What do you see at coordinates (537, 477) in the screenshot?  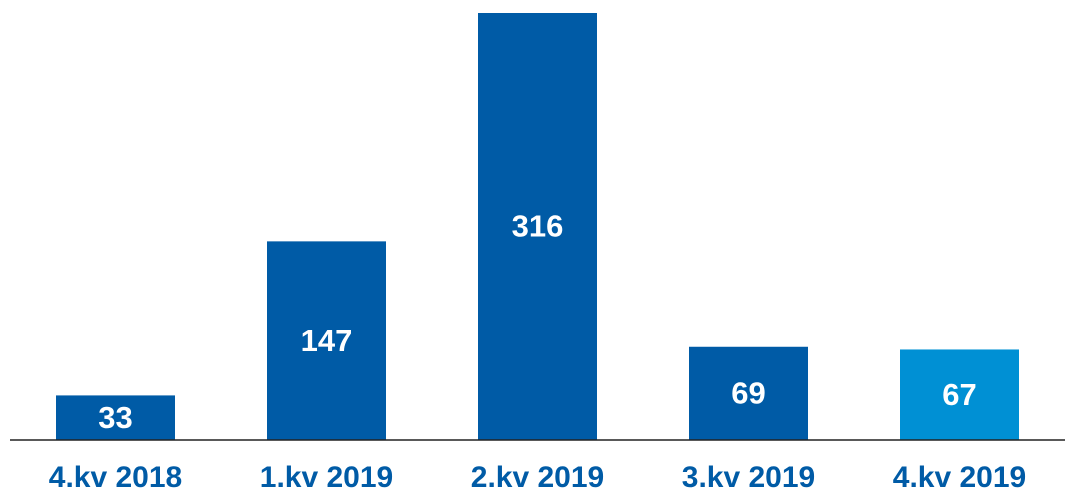 I see `x-tick-label: 2.kv 2019` at bounding box center [537, 477].